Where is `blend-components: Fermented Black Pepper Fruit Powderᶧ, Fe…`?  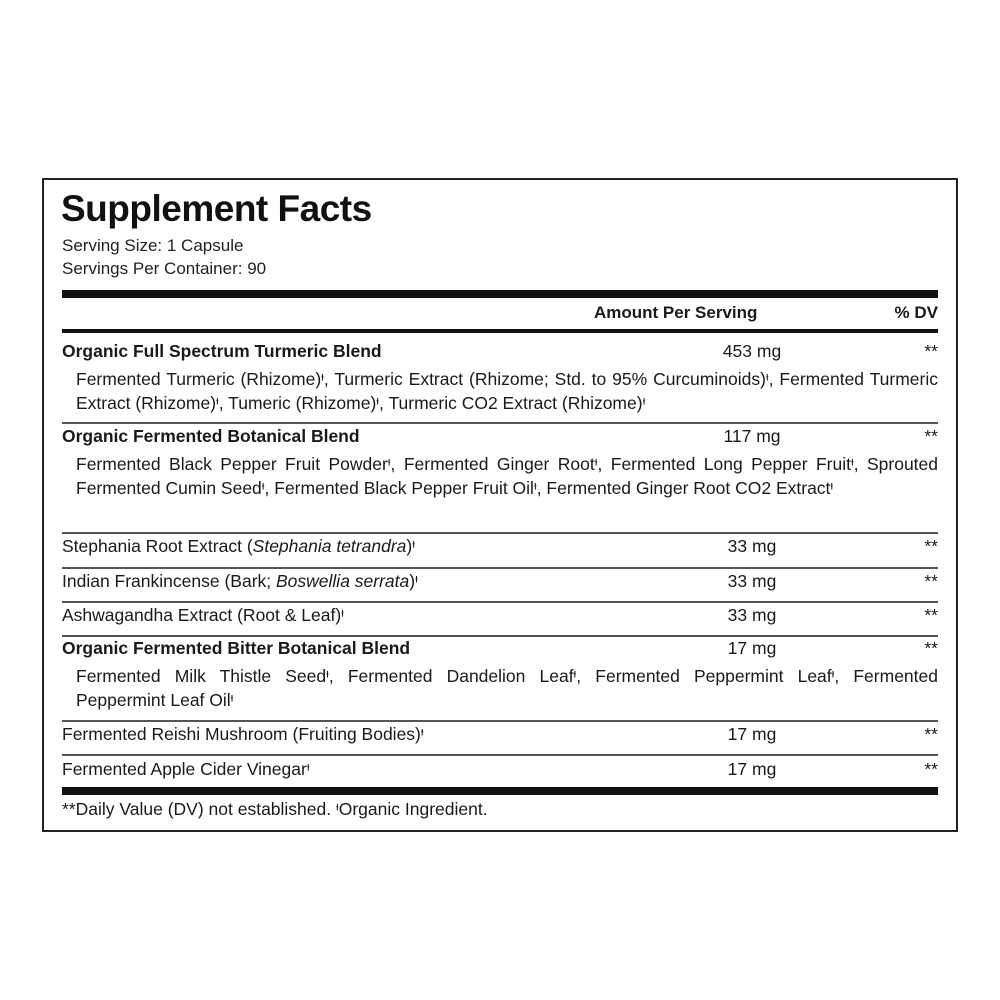 blend-components: Fermented Black Pepper Fruit Powderᶧ, Fe… is located at coordinates (507, 476).